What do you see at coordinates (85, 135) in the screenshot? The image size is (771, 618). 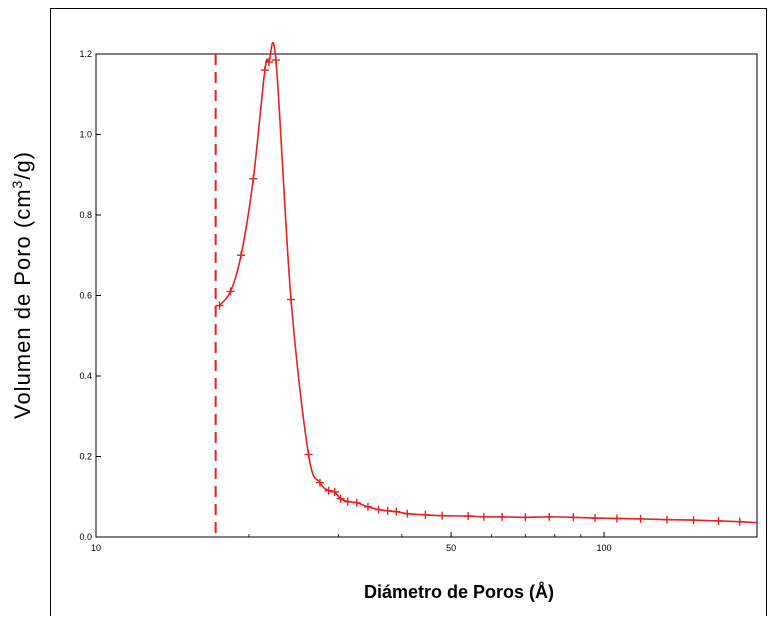 I see `y-tick-label: 1.0` at bounding box center [85, 135].